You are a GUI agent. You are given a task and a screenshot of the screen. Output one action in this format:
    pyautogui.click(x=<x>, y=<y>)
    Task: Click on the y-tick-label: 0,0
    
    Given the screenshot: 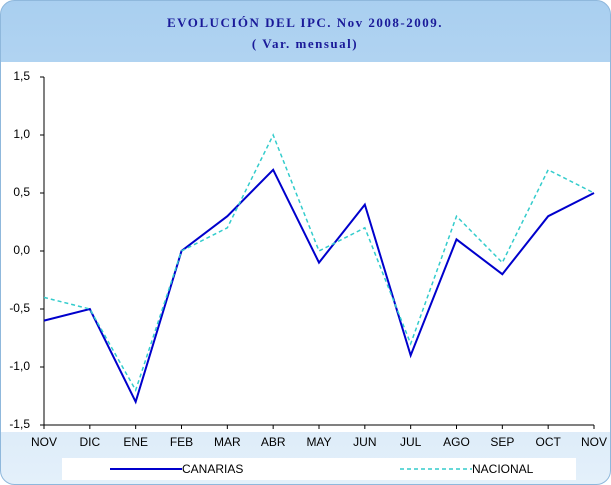 What is the action you would take?
    pyautogui.click(x=21, y=250)
    